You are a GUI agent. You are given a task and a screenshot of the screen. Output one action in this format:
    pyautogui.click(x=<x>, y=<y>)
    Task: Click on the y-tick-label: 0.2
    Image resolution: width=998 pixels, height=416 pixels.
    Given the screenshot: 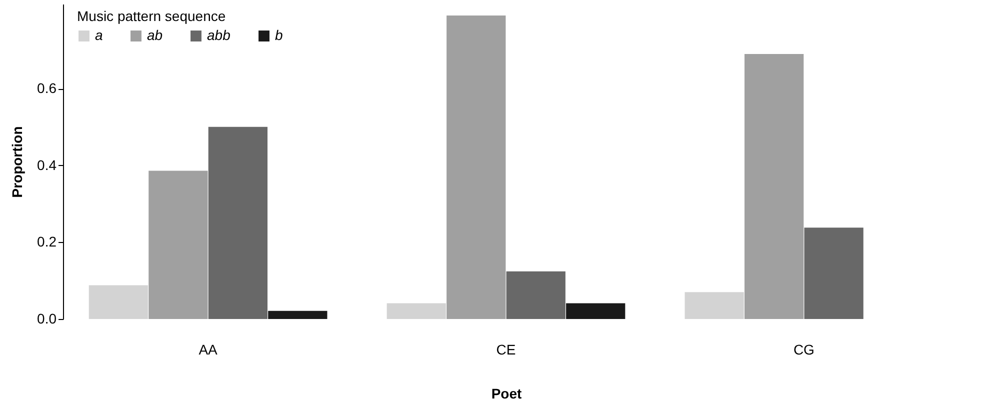 What is the action you would take?
    pyautogui.click(x=47, y=242)
    